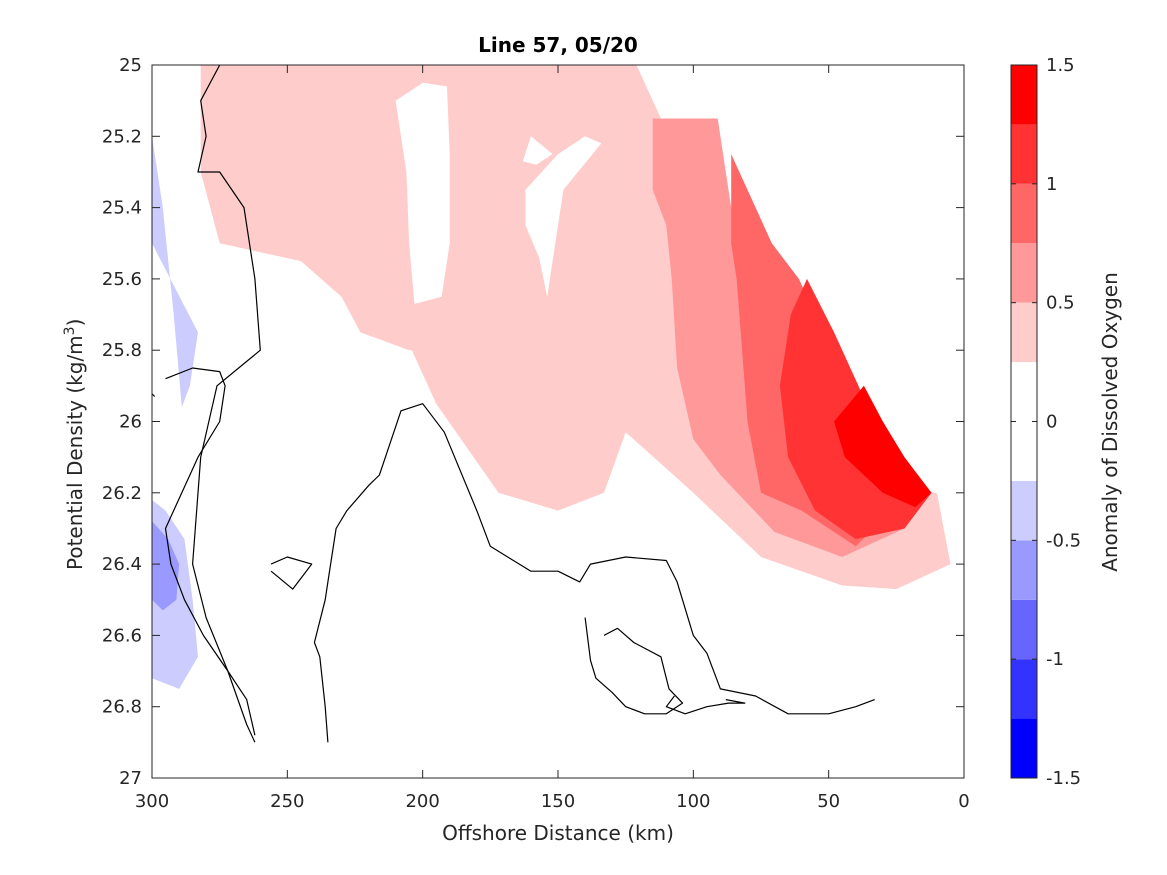 Image resolution: width=1167 pixels, height=875 pixels. What do you see at coordinates (130, 422) in the screenshot?
I see `y-tick-label: 26` at bounding box center [130, 422].